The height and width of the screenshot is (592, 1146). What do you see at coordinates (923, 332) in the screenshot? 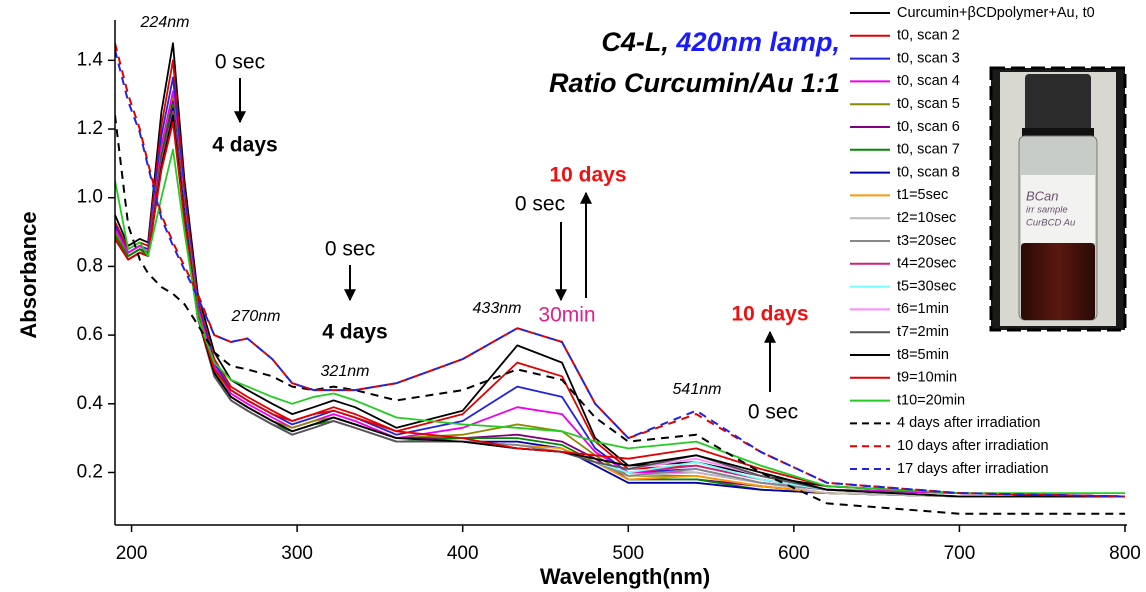
I see `legend-label: t7=2min` at bounding box center [923, 332].